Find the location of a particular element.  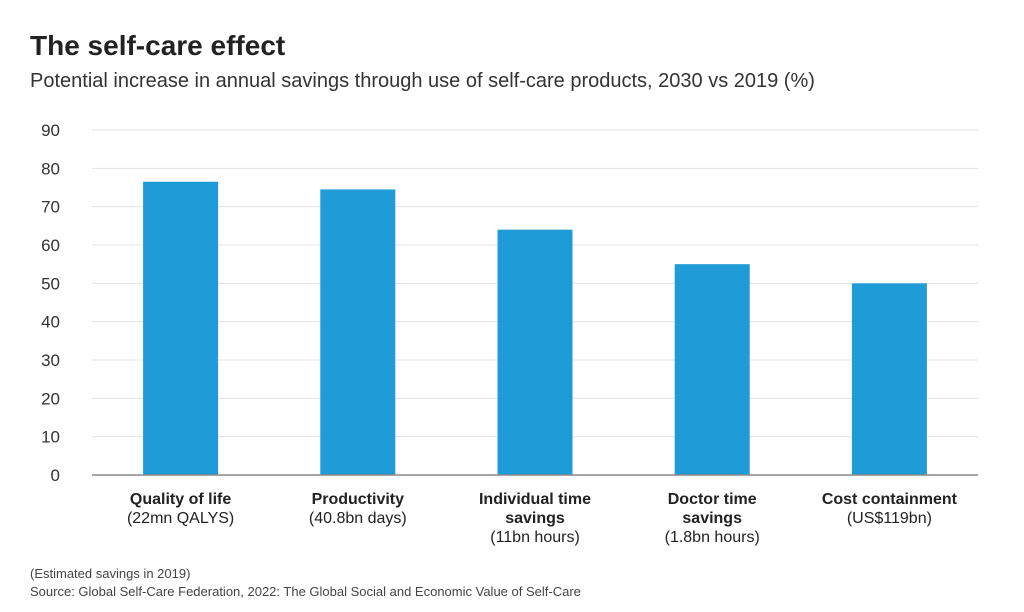

x-category-label: Productivity is located at coordinates (358, 499).